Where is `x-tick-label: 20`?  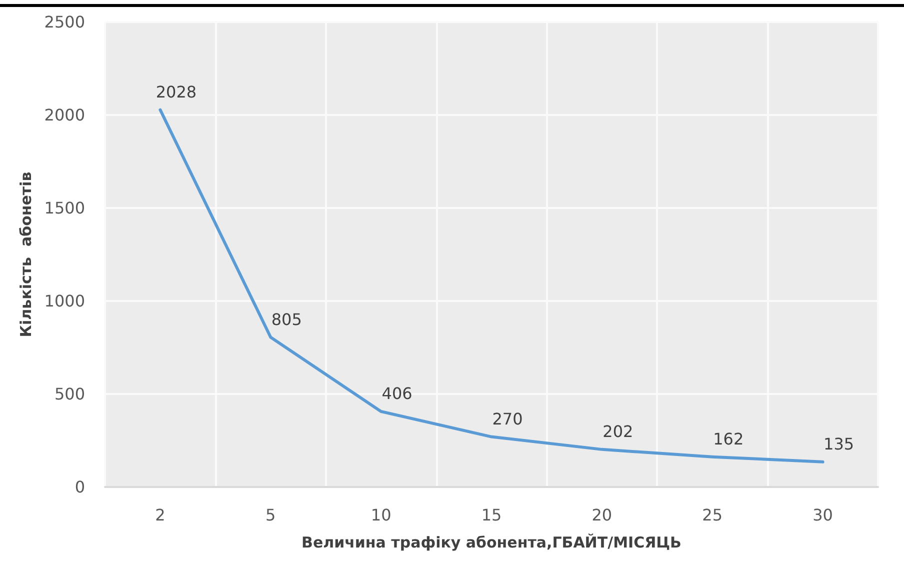
x-tick-label: 20 is located at coordinates (602, 515).